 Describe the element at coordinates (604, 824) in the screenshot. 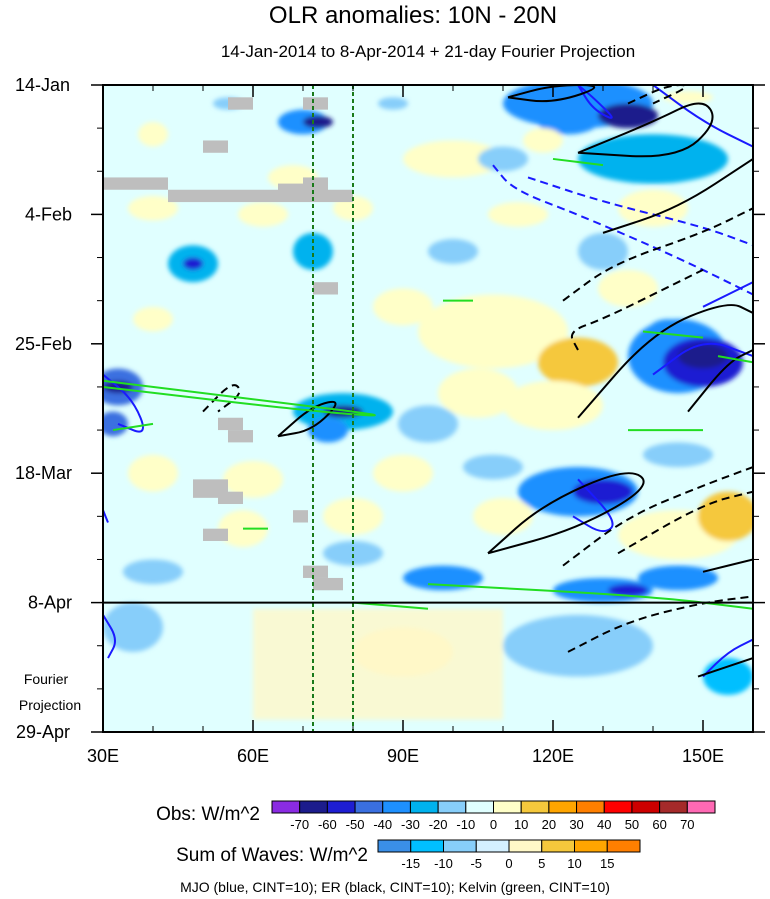

I see `colorbar-level-label: 40` at that location.